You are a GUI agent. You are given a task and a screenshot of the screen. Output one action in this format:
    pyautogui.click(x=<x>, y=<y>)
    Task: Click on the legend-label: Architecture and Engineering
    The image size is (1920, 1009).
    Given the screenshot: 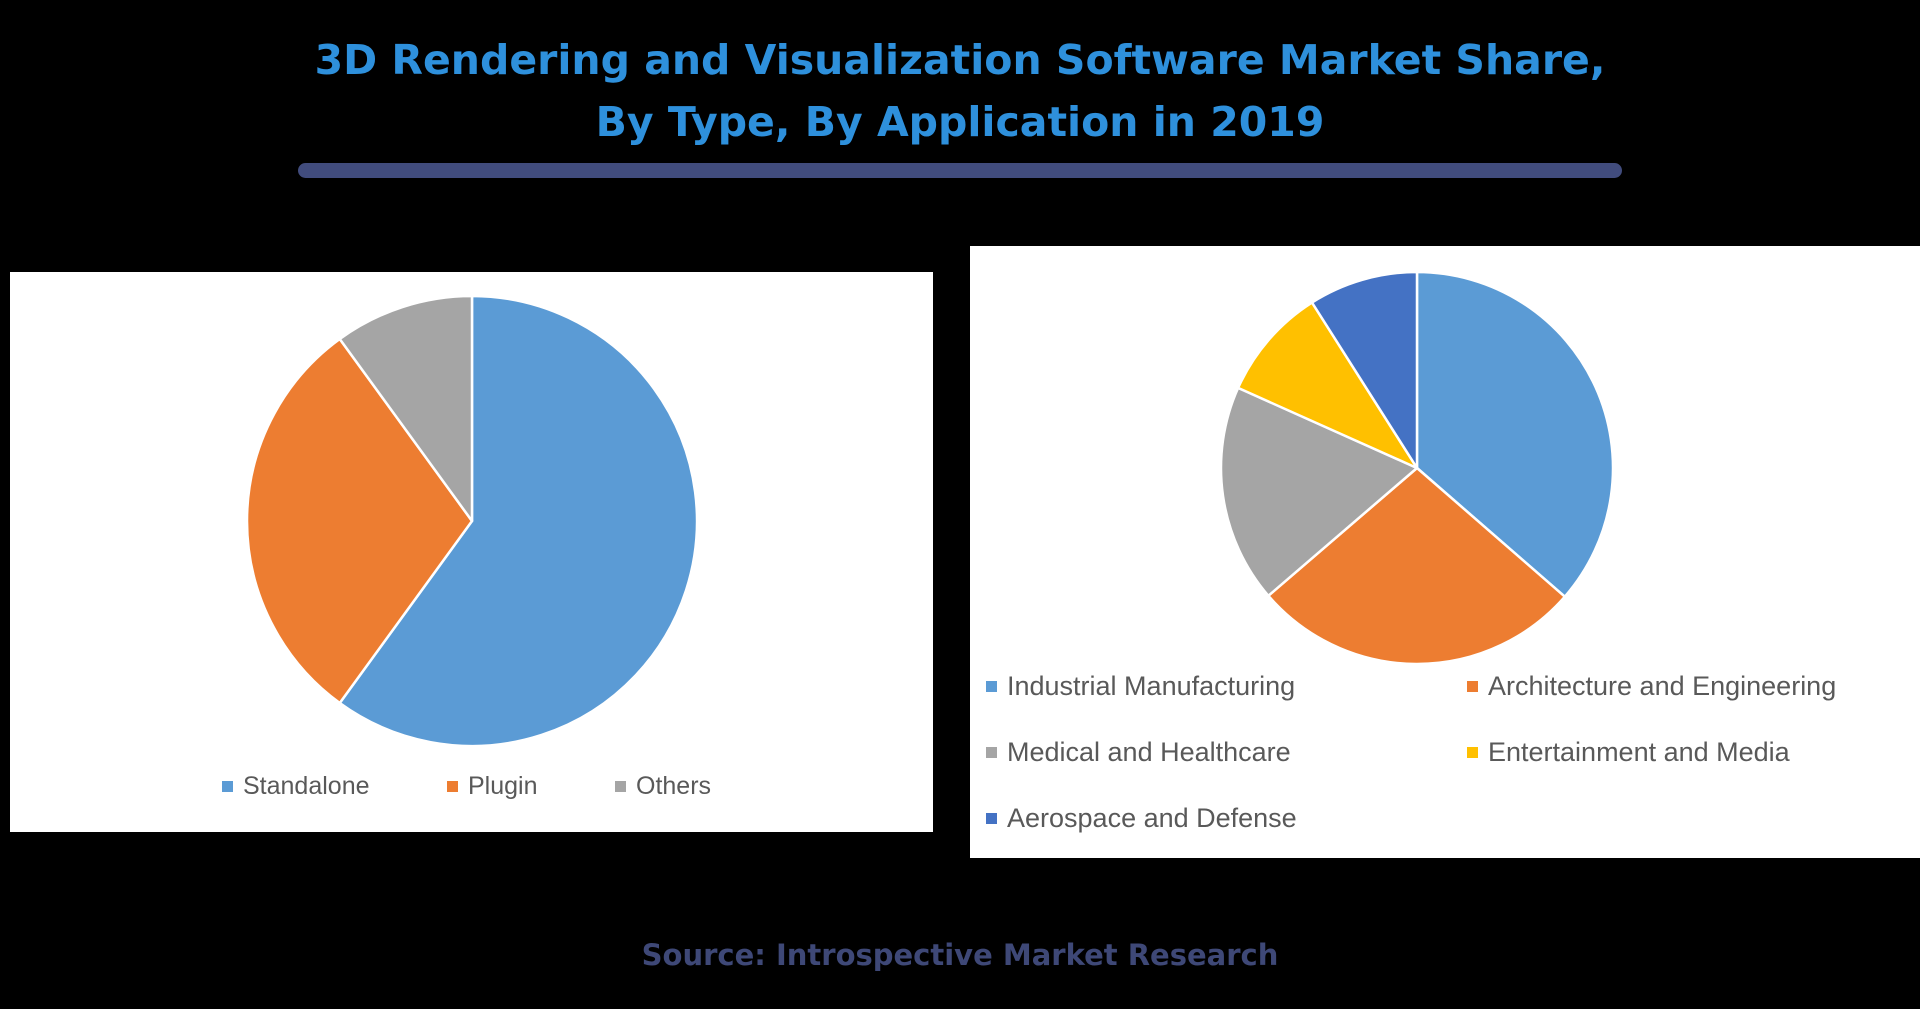 What is the action you would take?
    pyautogui.click(x=1662, y=686)
    